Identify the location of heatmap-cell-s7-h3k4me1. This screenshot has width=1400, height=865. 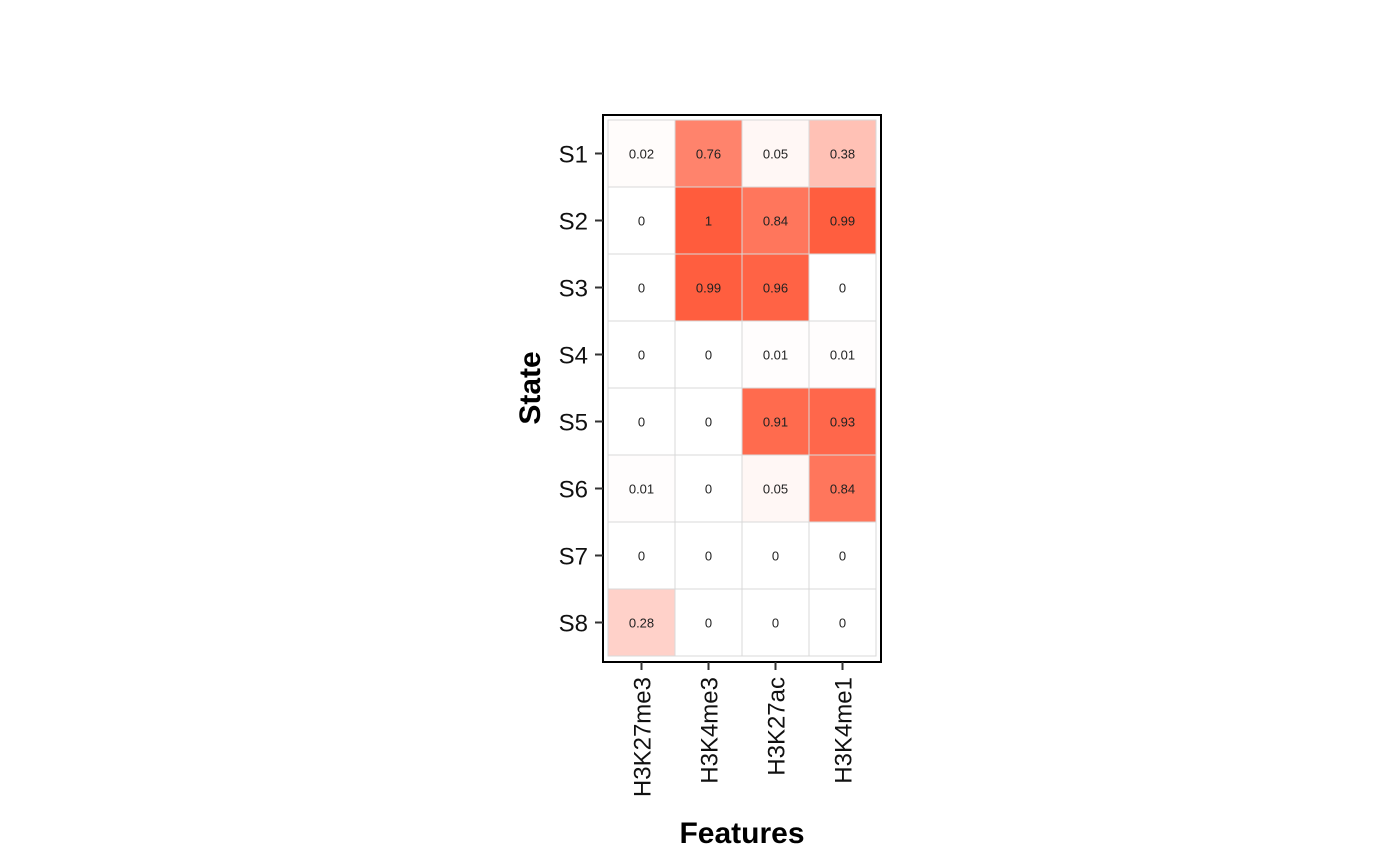
(842, 555).